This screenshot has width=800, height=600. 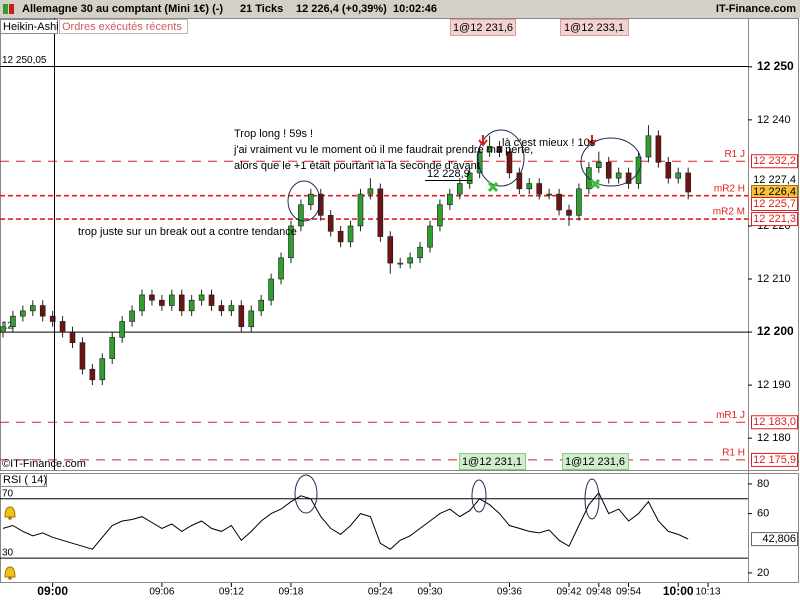 What do you see at coordinates (763, 573) in the screenshot?
I see `y-tick-label: 20` at bounding box center [763, 573].